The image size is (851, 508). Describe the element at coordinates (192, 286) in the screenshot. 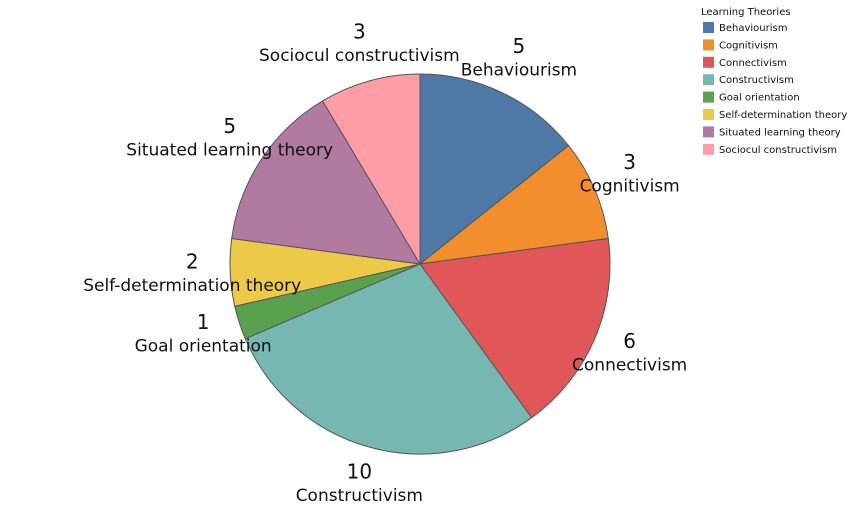

I see `slice-category-label: Self-determination theory` at that location.